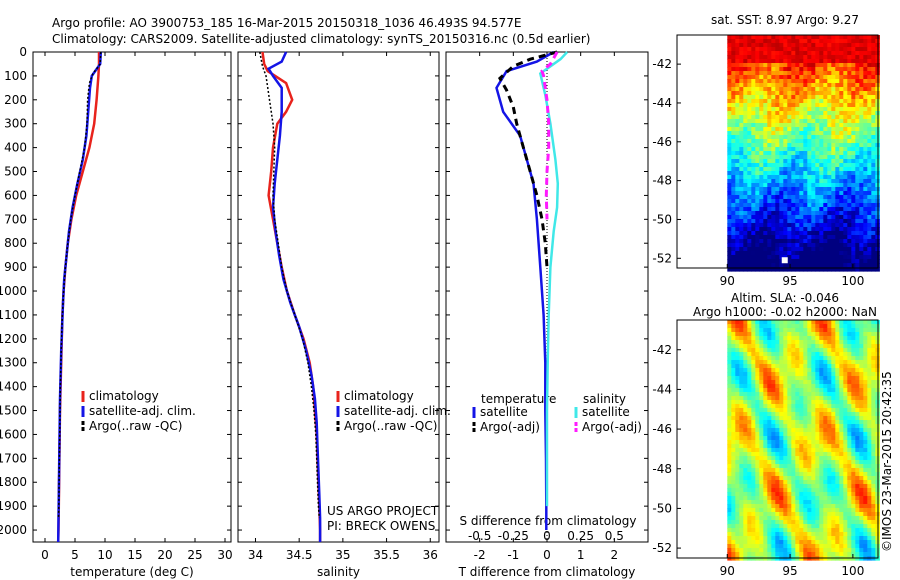 This screenshot has height=580, width=900. What do you see at coordinates (513, 555) in the screenshot?
I see `x-tick-label: -1` at bounding box center [513, 555].